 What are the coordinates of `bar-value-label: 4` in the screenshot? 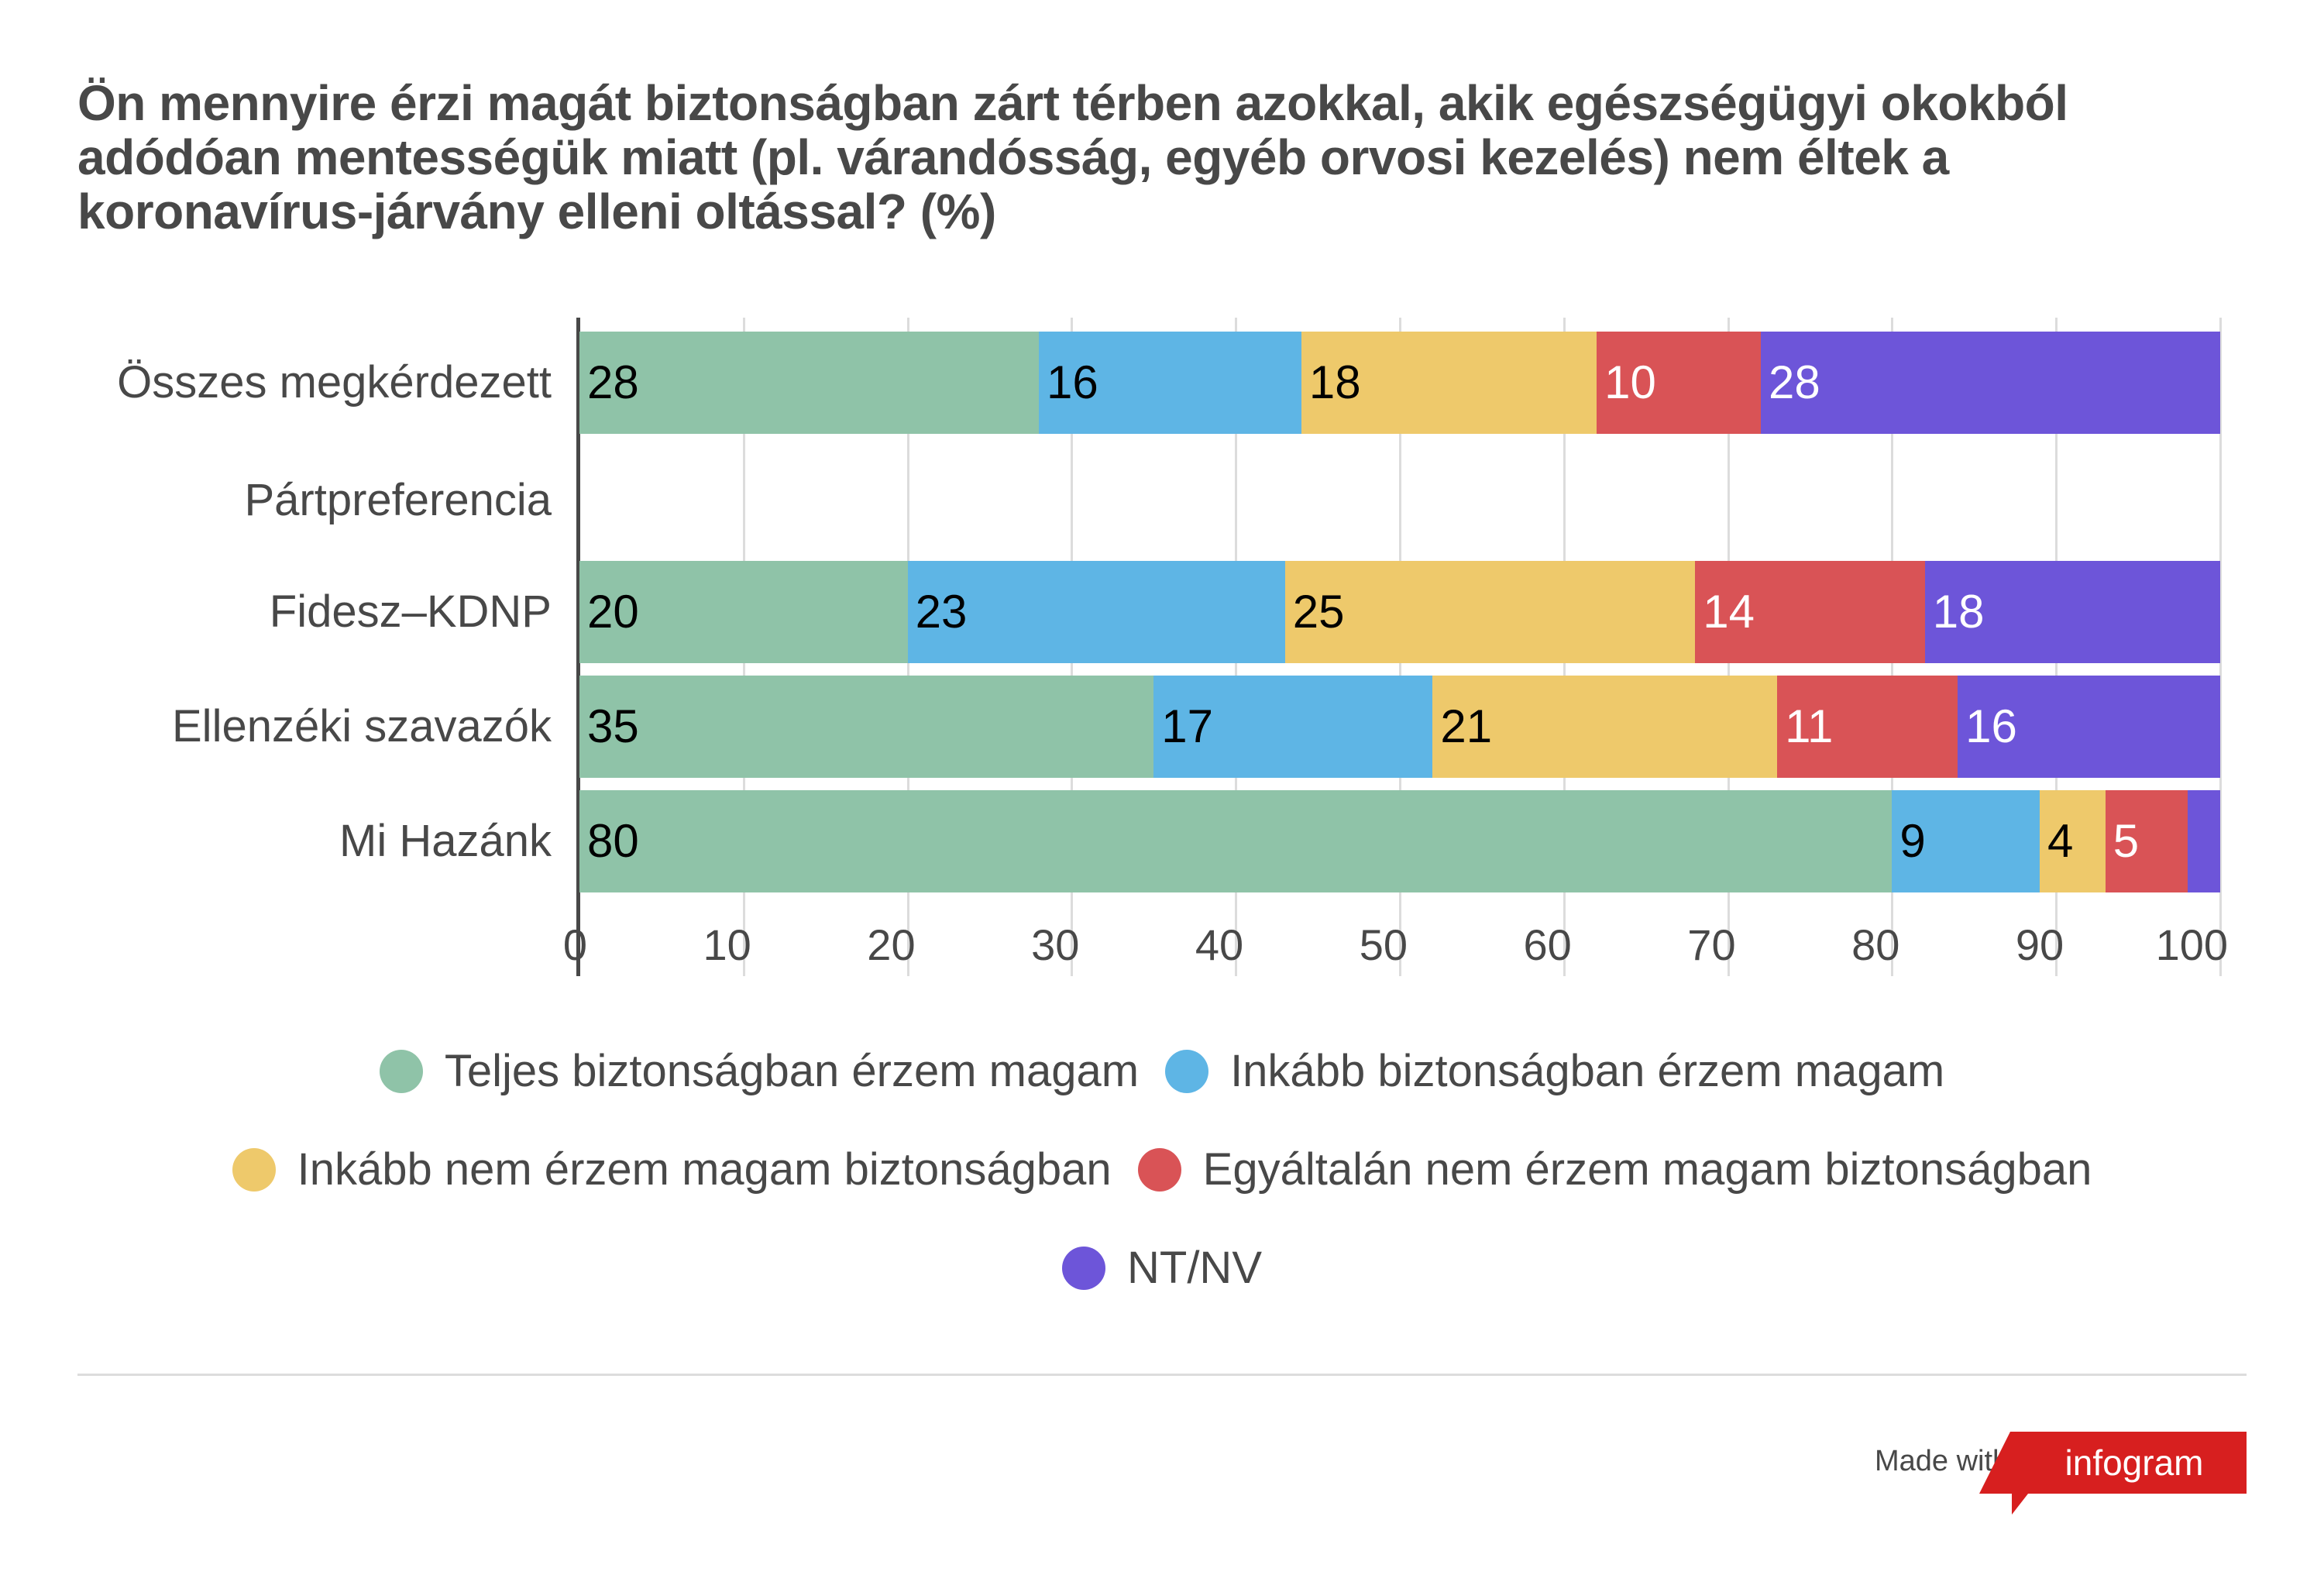 It's located at (2060, 841).